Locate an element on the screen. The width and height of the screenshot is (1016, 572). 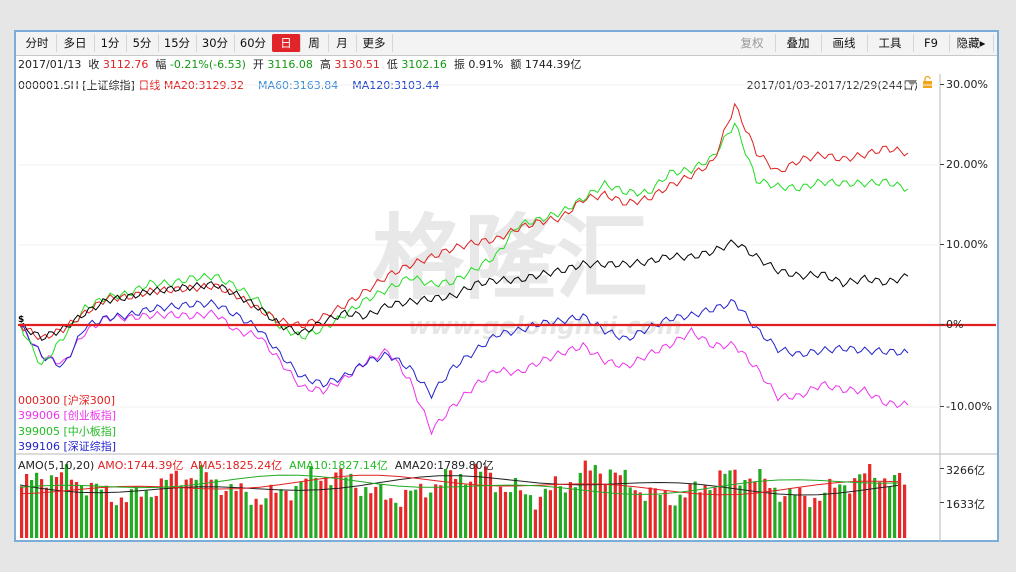
y-tick-label: 0% is located at coordinates (955, 324).